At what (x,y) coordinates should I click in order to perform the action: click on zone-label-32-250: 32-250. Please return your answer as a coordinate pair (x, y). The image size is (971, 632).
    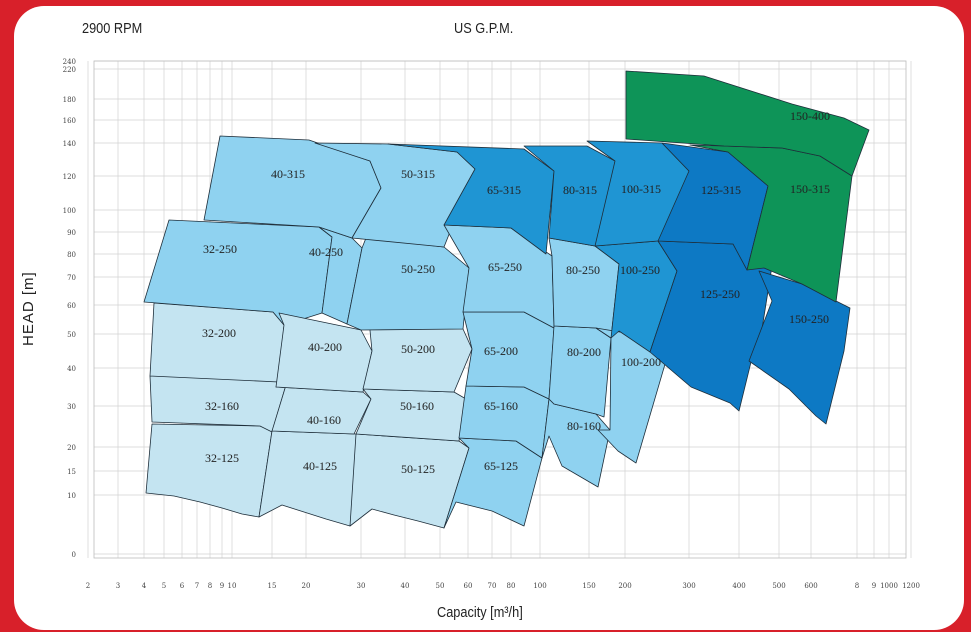
    Looking at the image, I should click on (220, 249).